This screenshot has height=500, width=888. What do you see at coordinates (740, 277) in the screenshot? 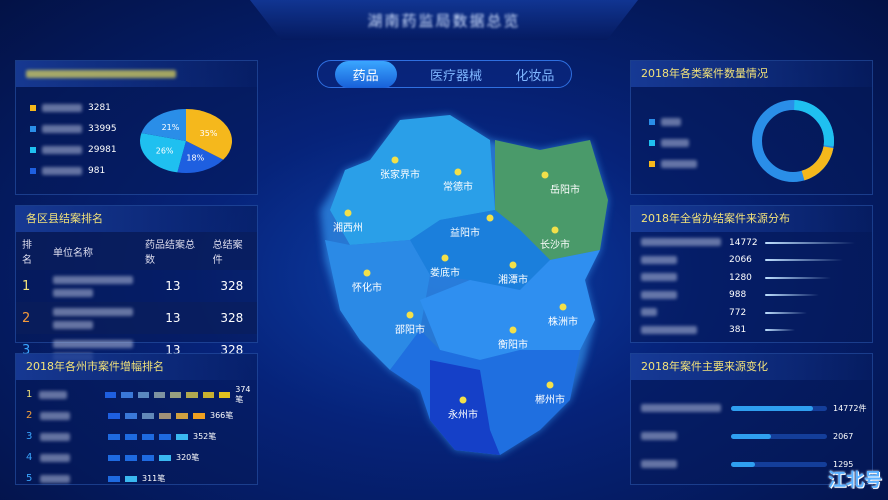
I see `source-value: 1280` at bounding box center [740, 277].